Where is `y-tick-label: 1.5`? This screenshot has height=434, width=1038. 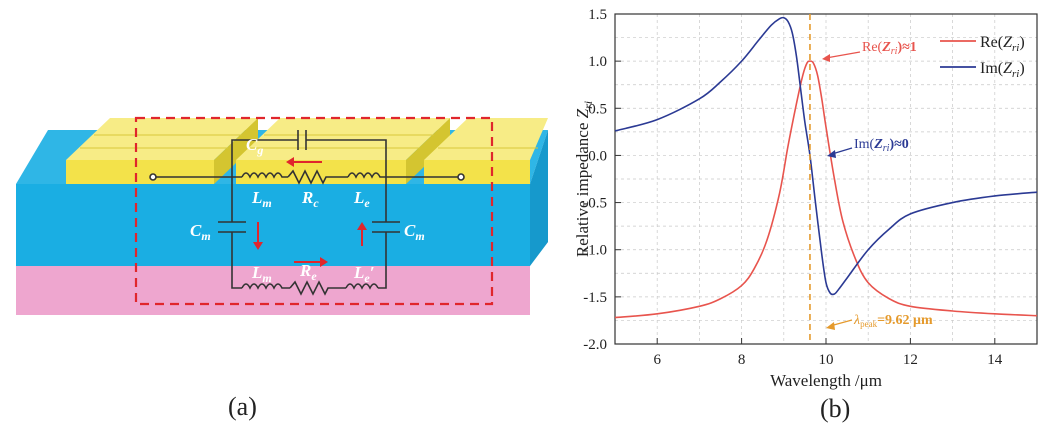 y-tick-label: 1.5 is located at coordinates (597, 15).